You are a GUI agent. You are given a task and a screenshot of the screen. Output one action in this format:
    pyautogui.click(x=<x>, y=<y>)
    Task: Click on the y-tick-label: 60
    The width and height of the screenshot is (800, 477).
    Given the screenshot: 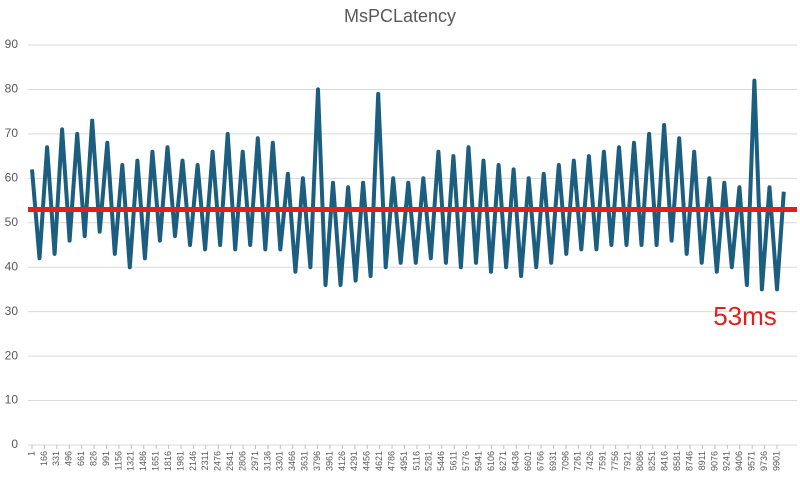 What is the action you would take?
    pyautogui.click(x=12, y=178)
    